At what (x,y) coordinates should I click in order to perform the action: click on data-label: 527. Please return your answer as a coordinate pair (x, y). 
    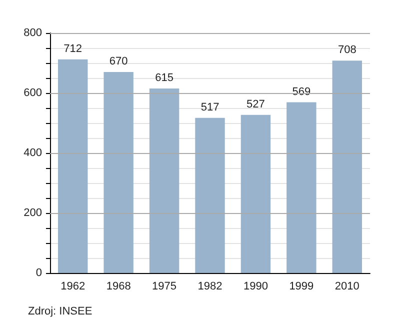
    Looking at the image, I should click on (255, 104).